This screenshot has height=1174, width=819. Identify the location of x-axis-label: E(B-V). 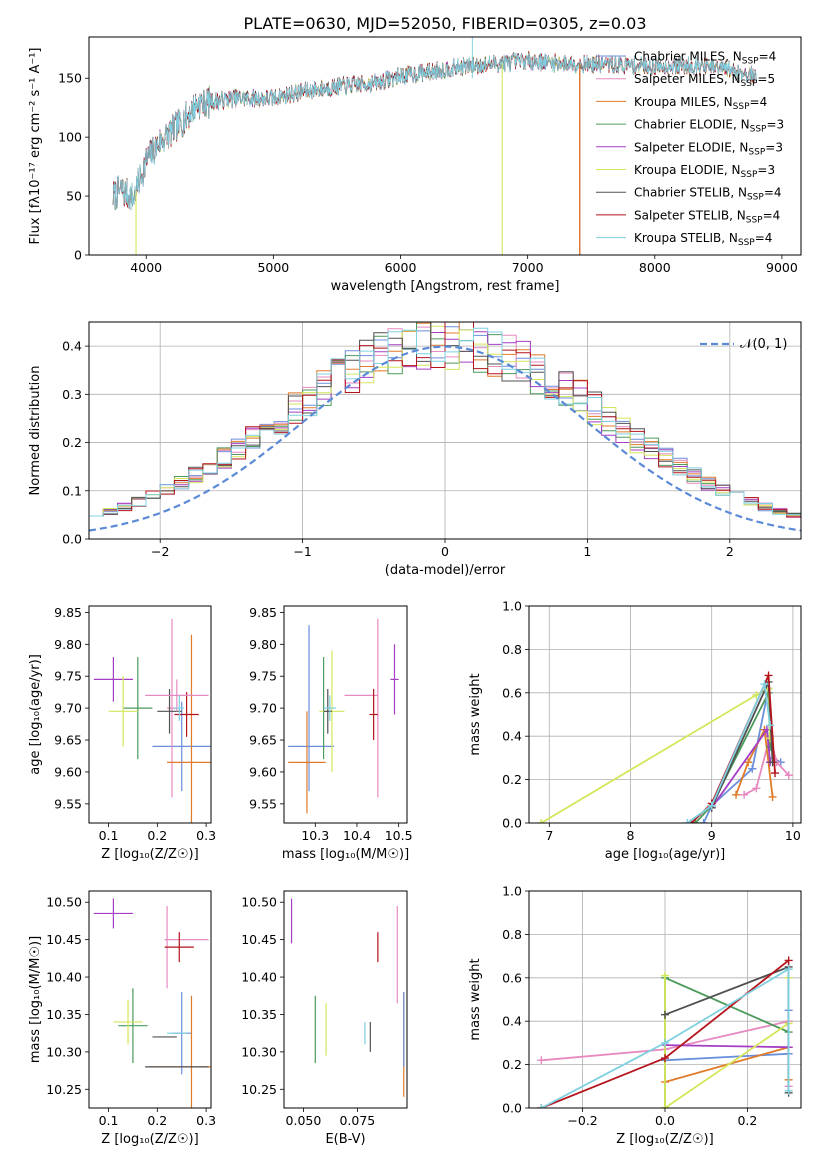
(345, 1139).